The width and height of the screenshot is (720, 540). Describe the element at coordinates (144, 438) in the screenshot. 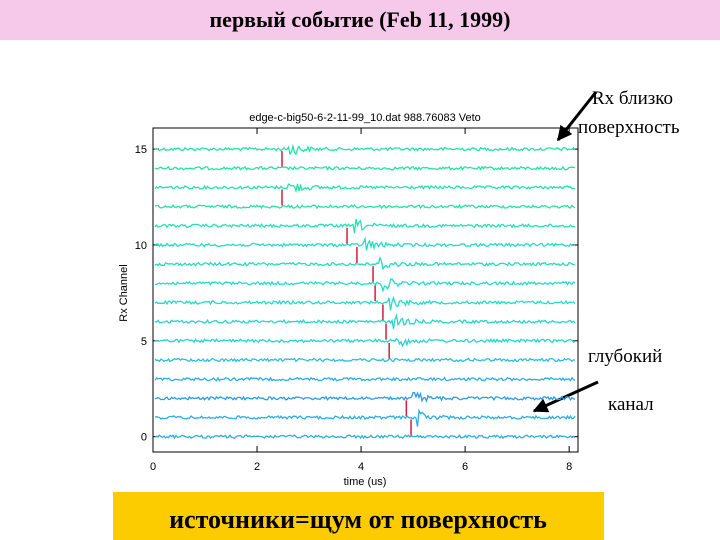

I see `y-tick-label: 0` at that location.